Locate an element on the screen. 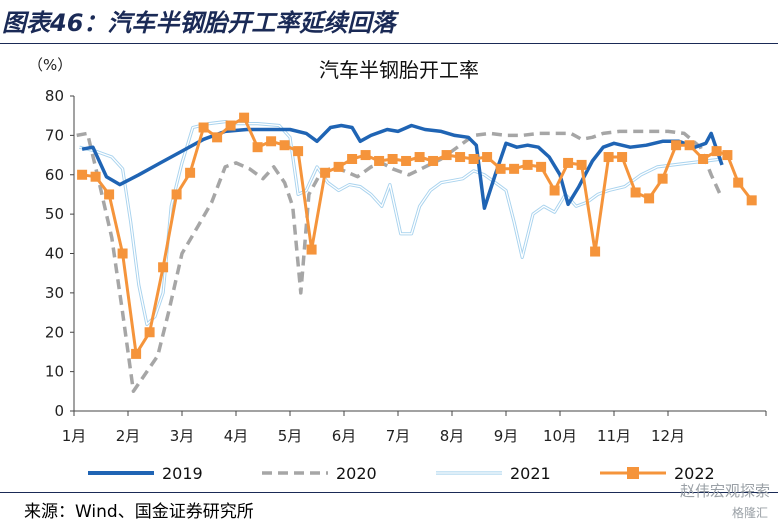 This screenshot has height=525, width=778. x-tick-label: 11月 is located at coordinates (614, 436).